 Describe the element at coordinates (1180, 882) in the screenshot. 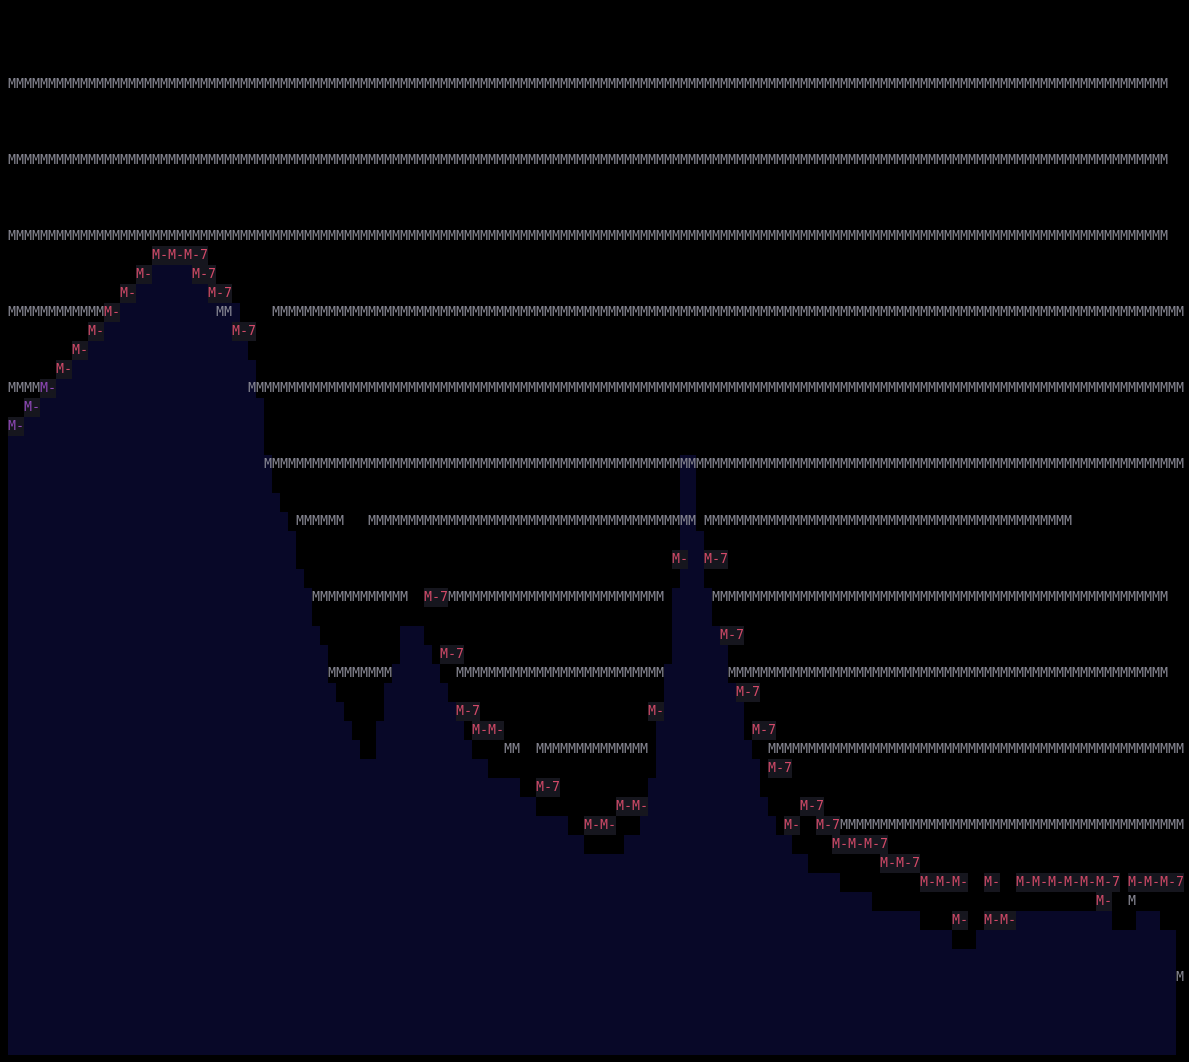

I see `glyph-cell: 7` at that location.